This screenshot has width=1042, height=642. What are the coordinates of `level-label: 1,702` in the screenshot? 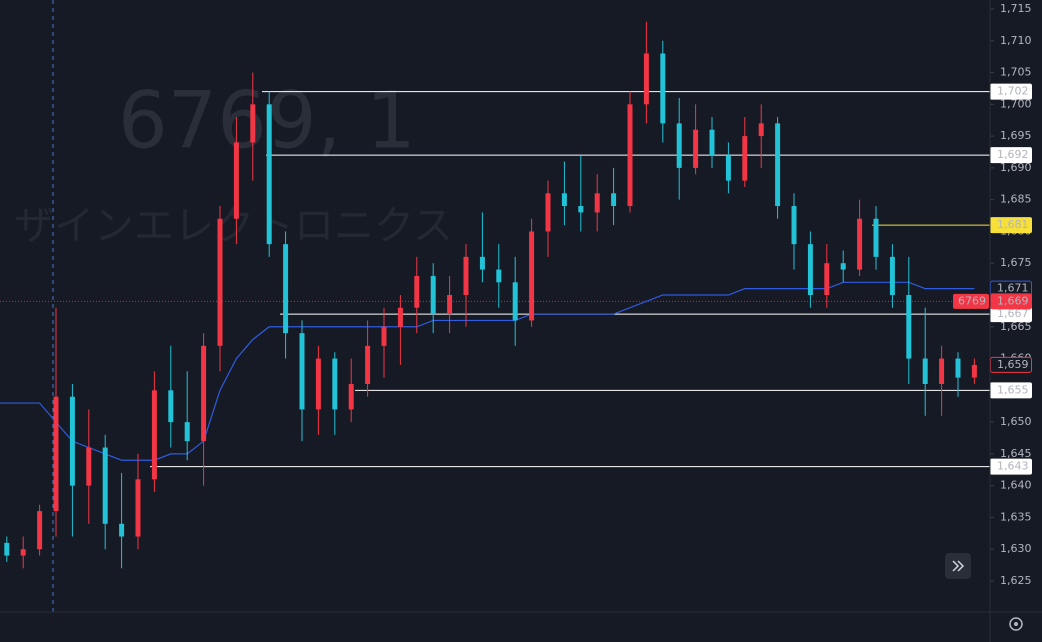 It's located at (1013, 91).